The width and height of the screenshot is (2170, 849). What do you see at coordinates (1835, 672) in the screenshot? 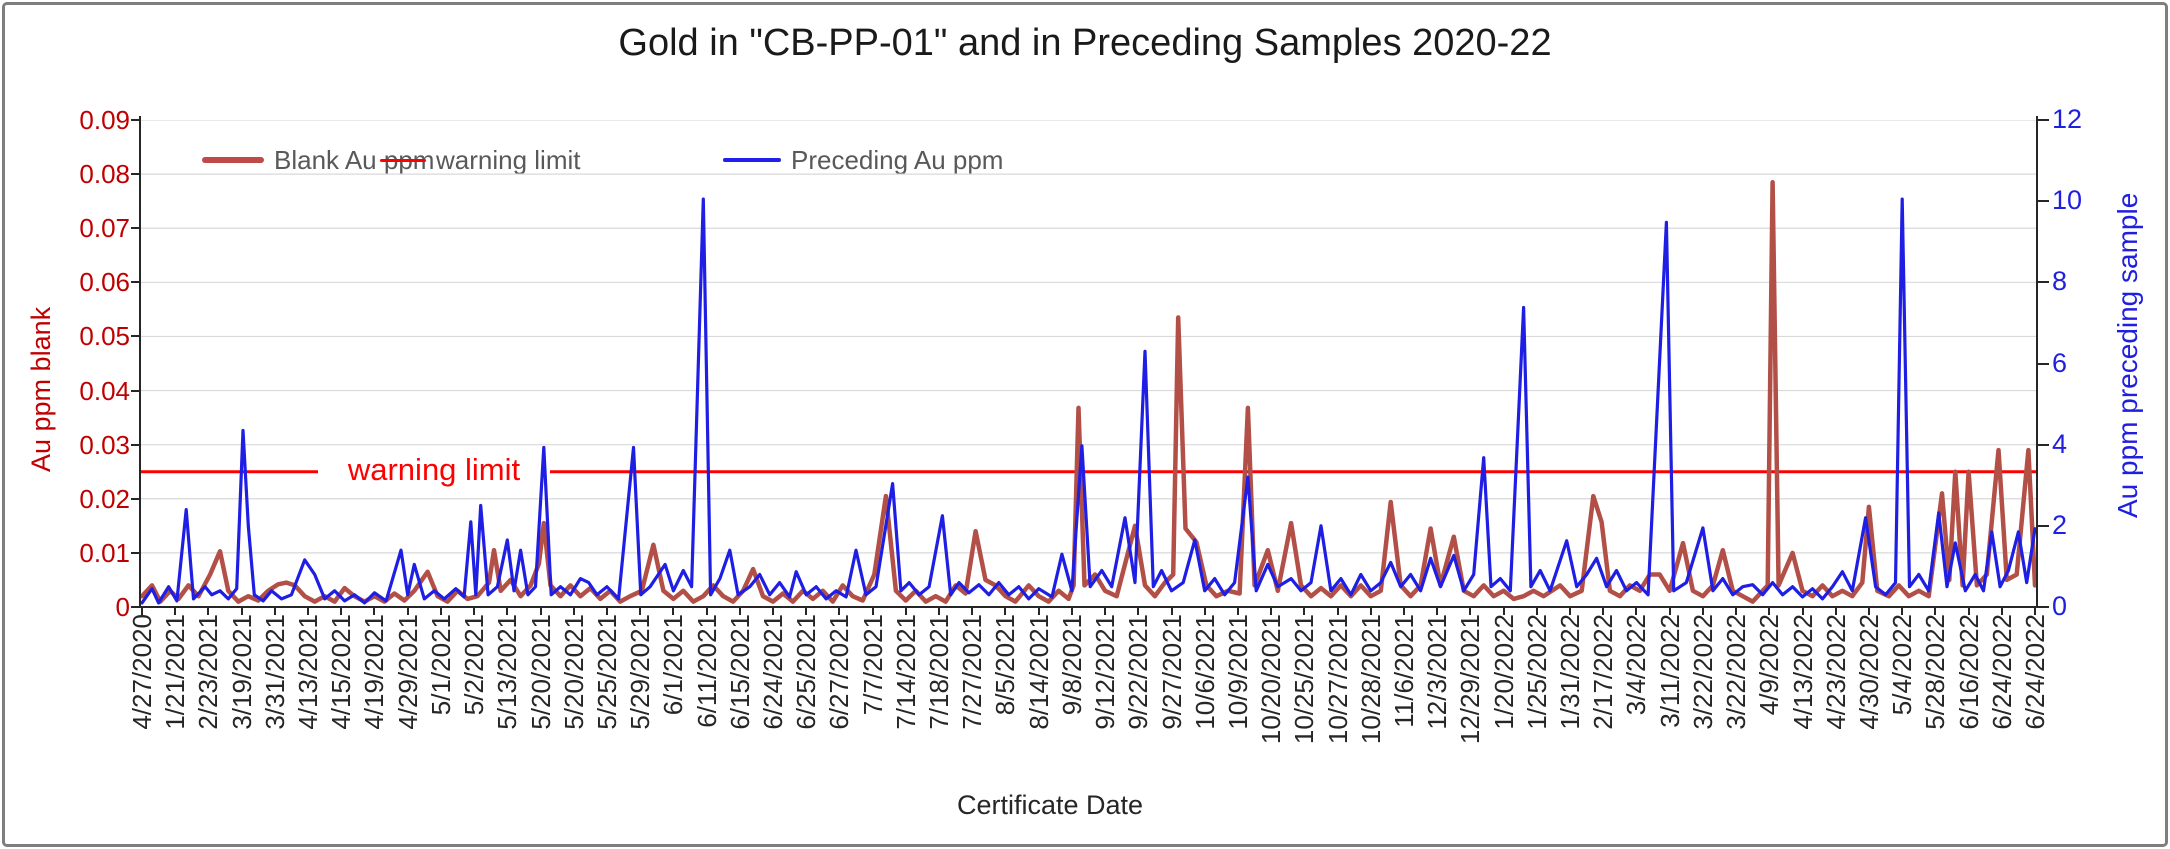
I see `x-axis-date-label: 4/23/2022` at bounding box center [1835, 672].